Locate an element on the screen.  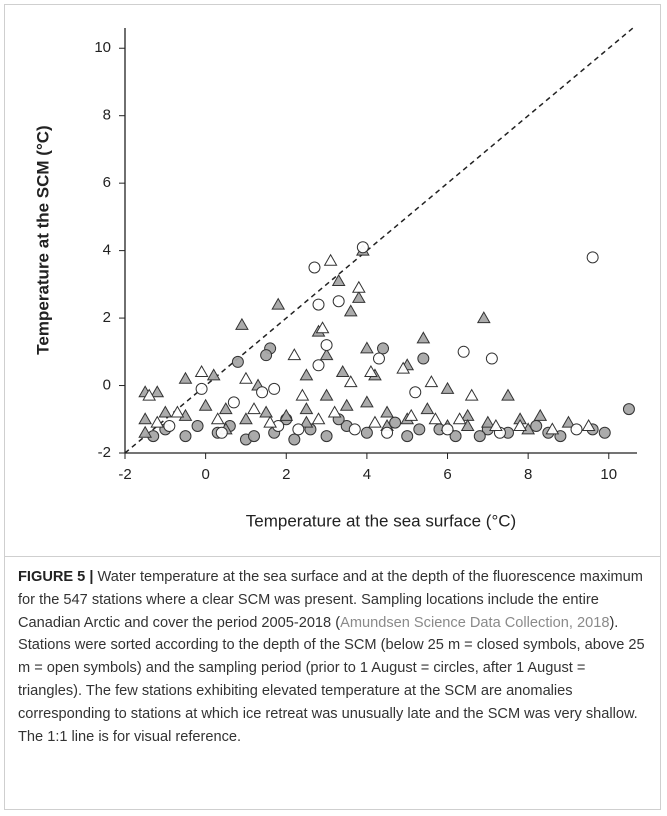
y-tick-label: -2 is located at coordinates (104, 452).